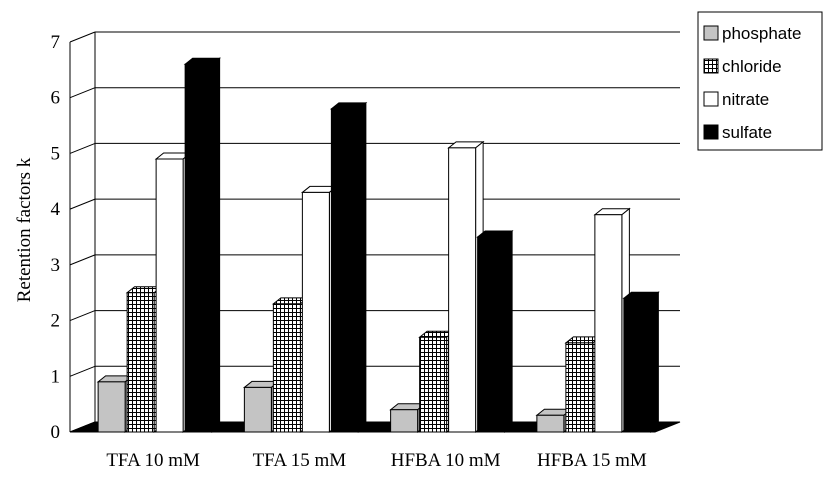 The height and width of the screenshot is (478, 825). I want to click on x-category-label: TFA 10 mM, so click(153, 460).